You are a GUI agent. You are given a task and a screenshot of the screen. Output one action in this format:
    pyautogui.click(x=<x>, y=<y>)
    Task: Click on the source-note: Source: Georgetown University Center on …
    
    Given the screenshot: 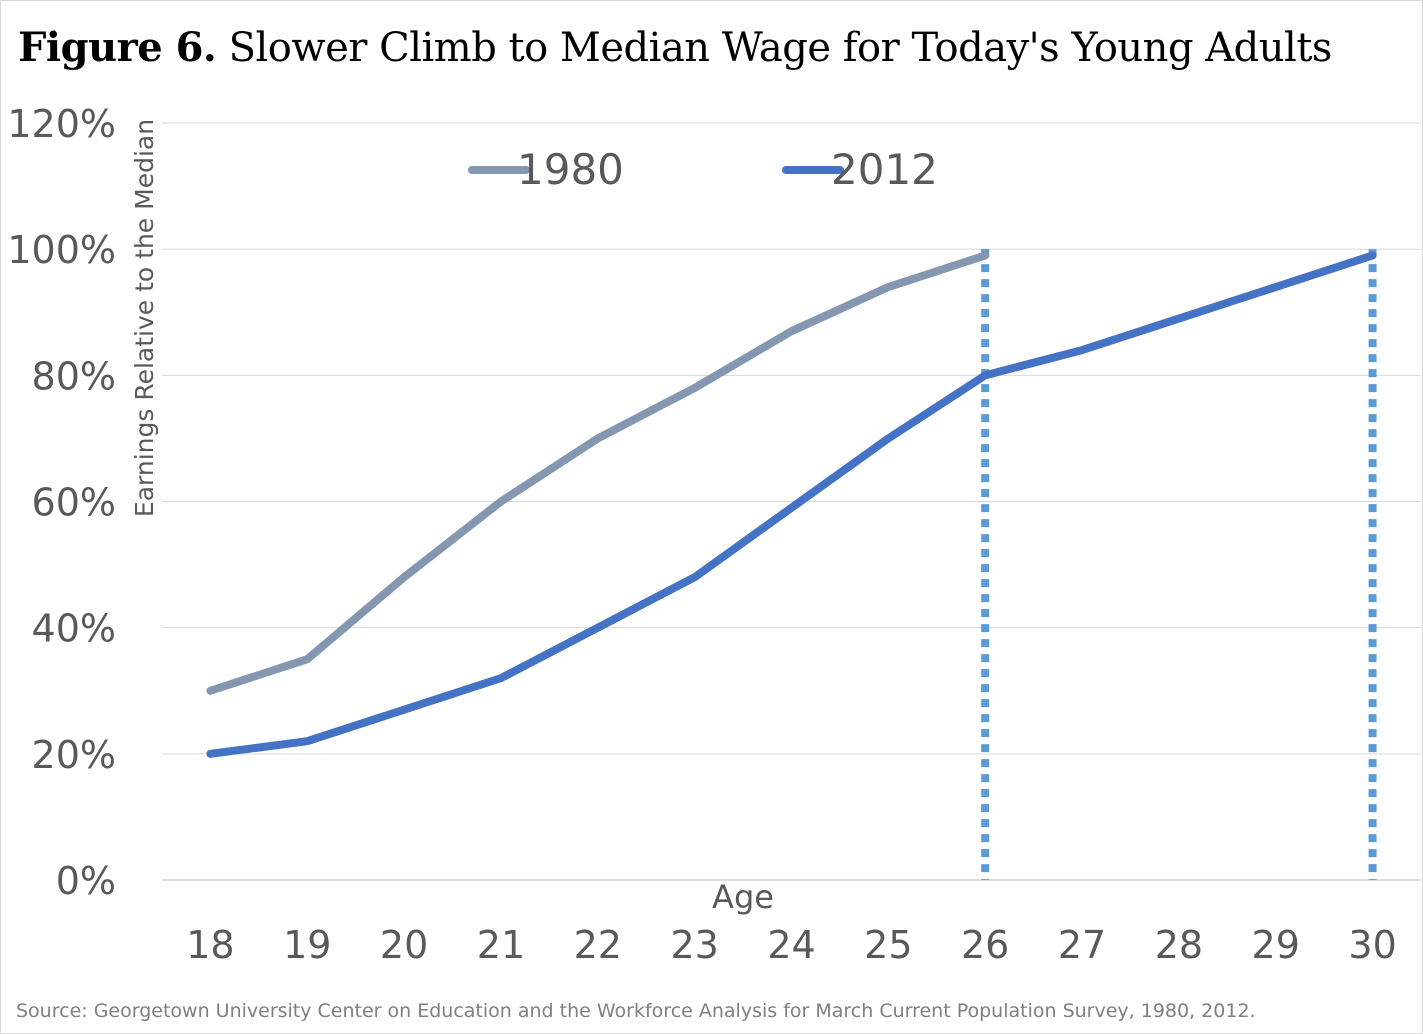 What is the action you would take?
    pyautogui.click(x=636, y=1011)
    